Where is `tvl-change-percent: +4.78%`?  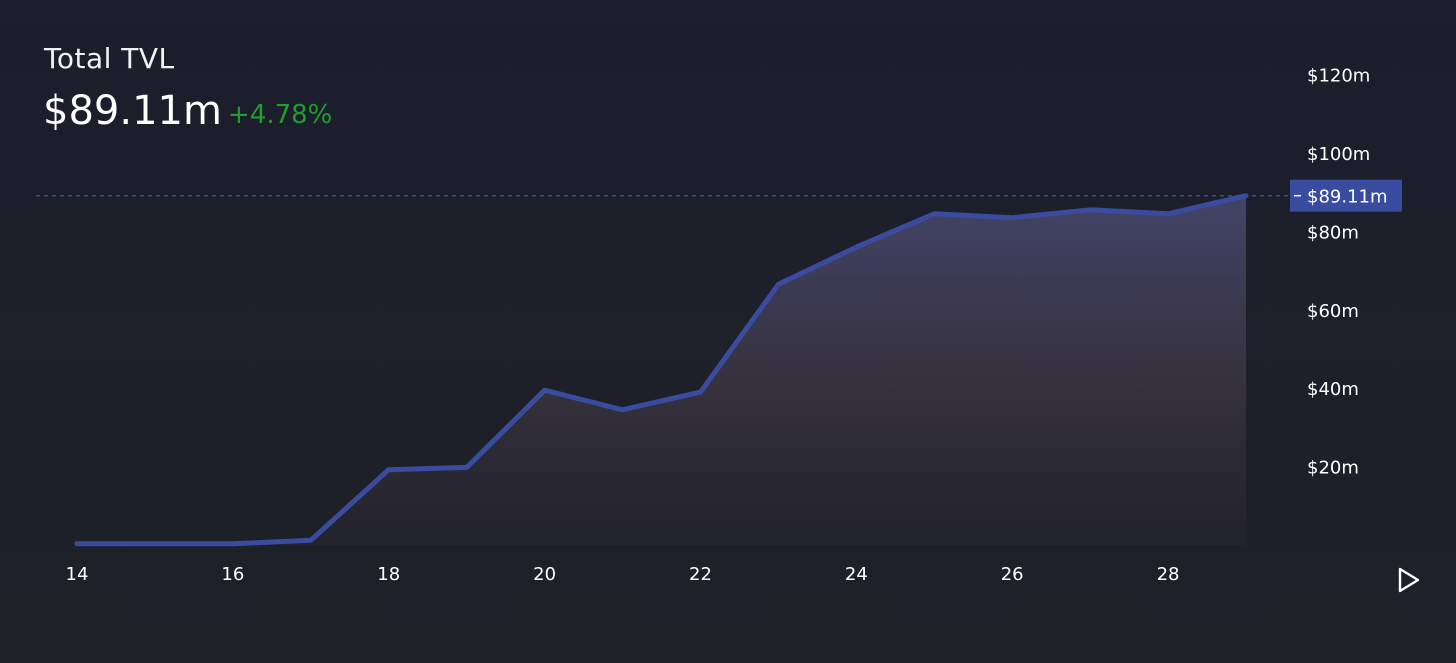 tvl-change-percent: +4.78% is located at coordinates (280, 115).